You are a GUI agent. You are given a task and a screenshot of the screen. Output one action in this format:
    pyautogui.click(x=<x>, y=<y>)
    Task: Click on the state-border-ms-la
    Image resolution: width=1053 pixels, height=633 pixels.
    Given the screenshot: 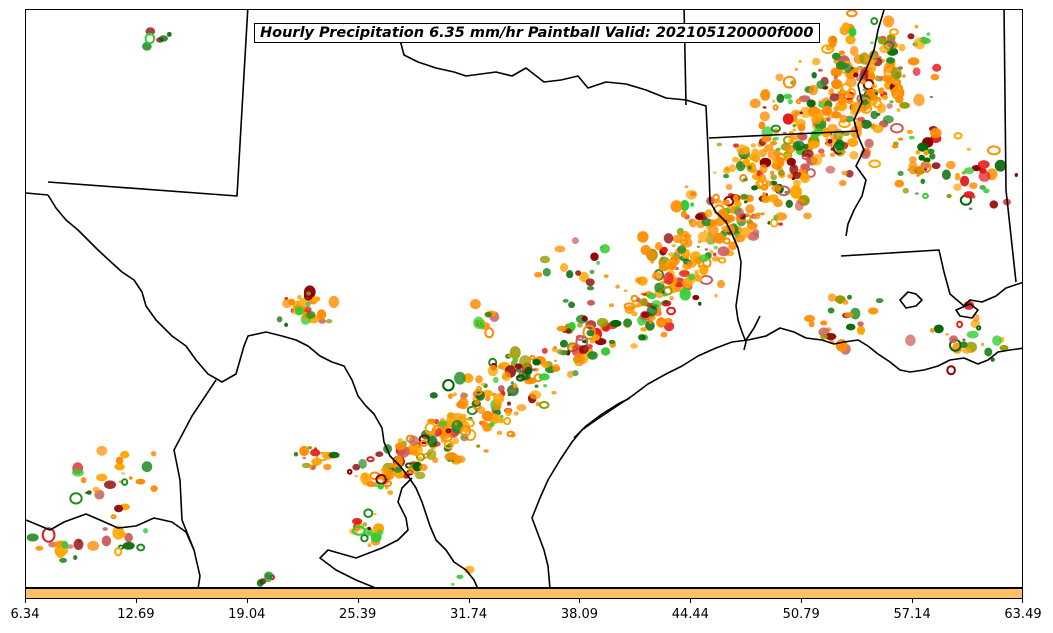 What is the action you would take?
    pyautogui.click(x=931, y=278)
    